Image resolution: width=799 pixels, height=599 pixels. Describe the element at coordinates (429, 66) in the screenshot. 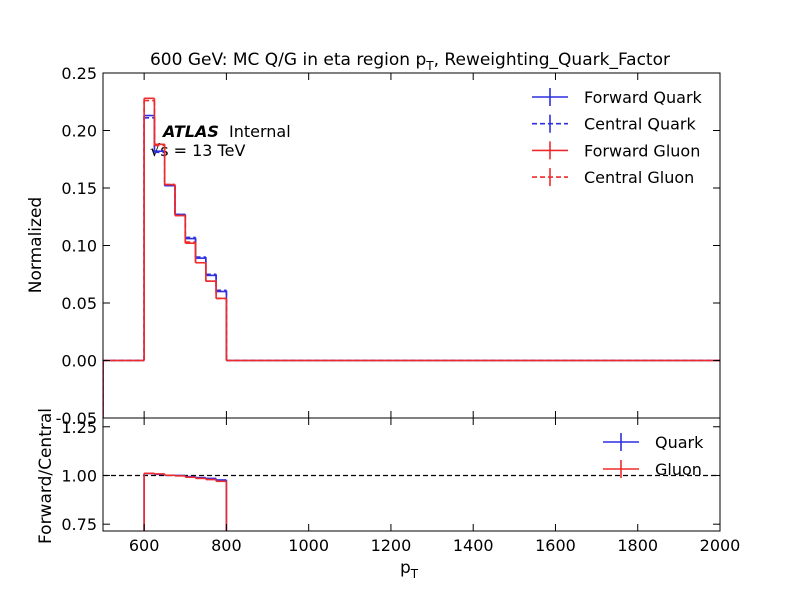

I see `title-subscript: T` at that location.